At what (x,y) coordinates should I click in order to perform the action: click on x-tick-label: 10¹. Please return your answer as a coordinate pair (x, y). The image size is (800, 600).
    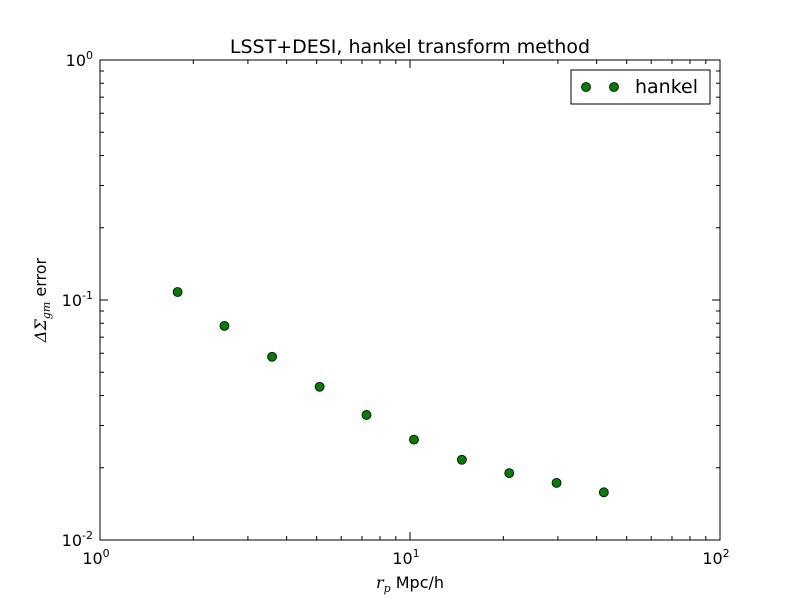
    Looking at the image, I should click on (405, 557).